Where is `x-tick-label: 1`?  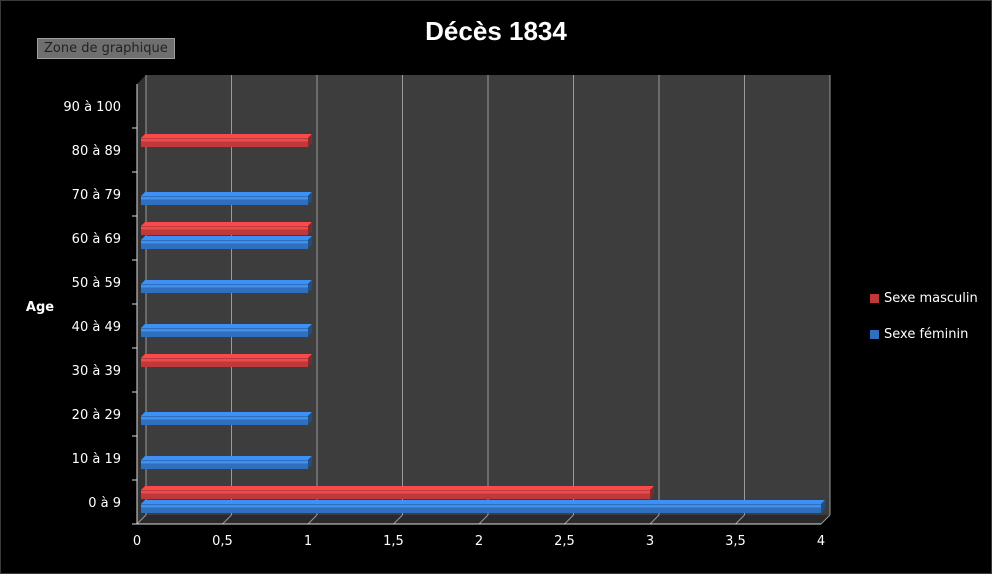
x-tick-label: 1 is located at coordinates (308, 541).